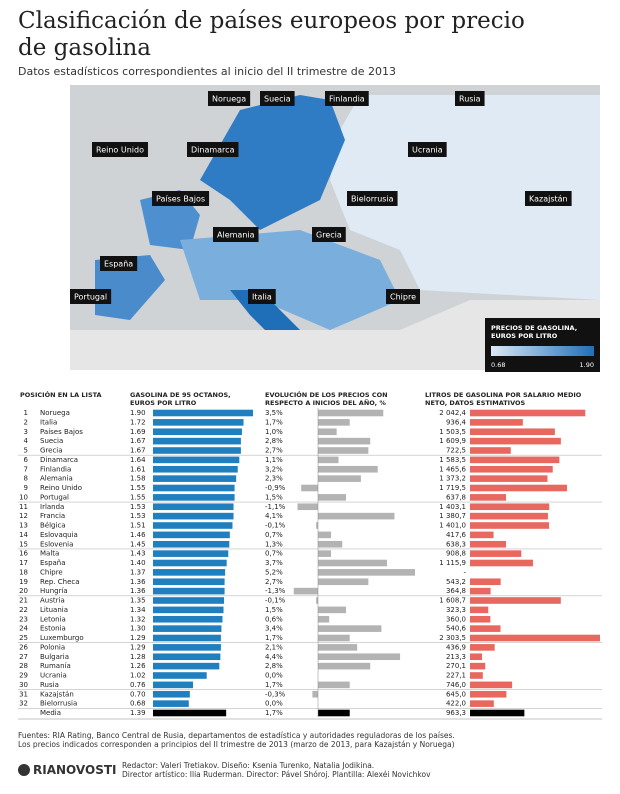  What do you see at coordinates (120, 150) in the screenshot?
I see `map-label: Reino Unido` at bounding box center [120, 150].